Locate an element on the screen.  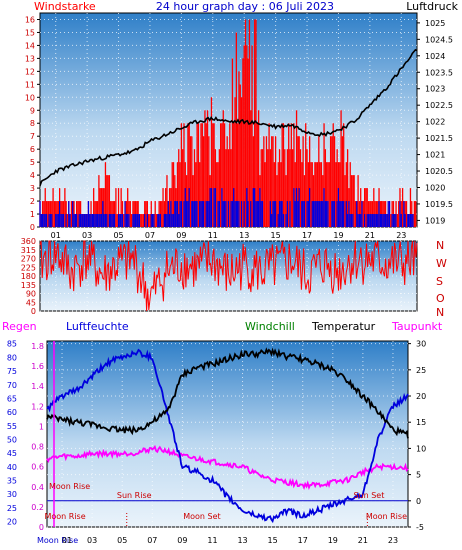
y2-tick-label-pressure: 1019.5 is located at coordinates (439, 204).